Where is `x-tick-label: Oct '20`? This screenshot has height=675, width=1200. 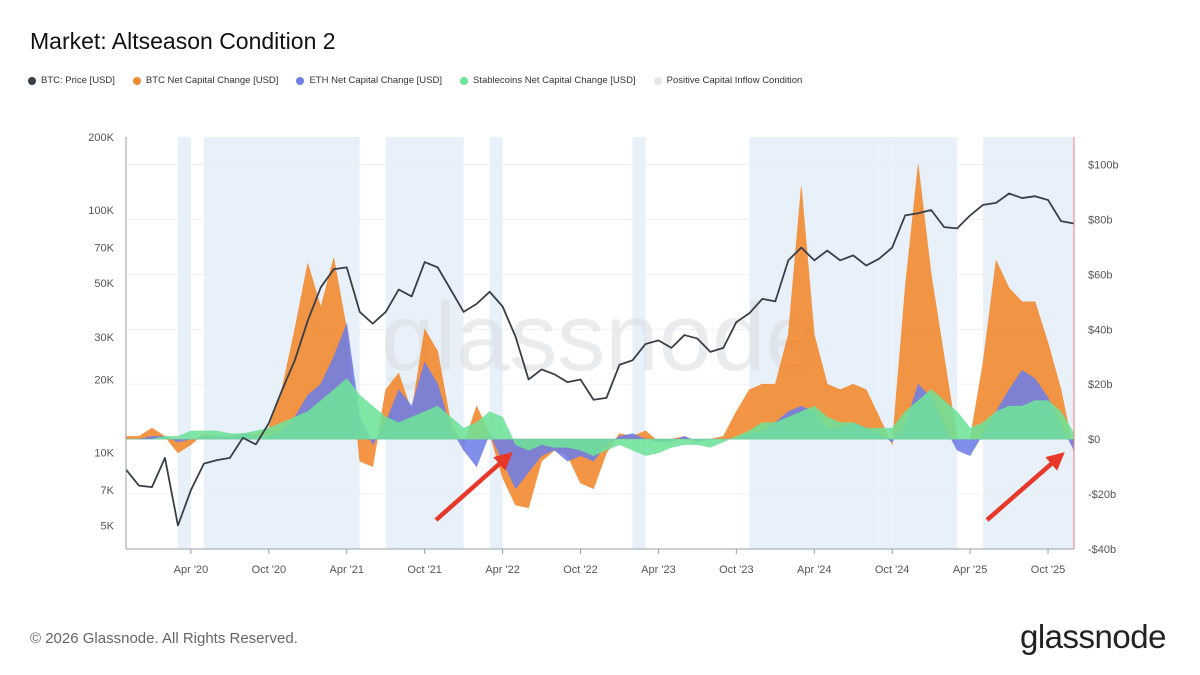 x-tick-label: Oct '20 is located at coordinates (269, 570).